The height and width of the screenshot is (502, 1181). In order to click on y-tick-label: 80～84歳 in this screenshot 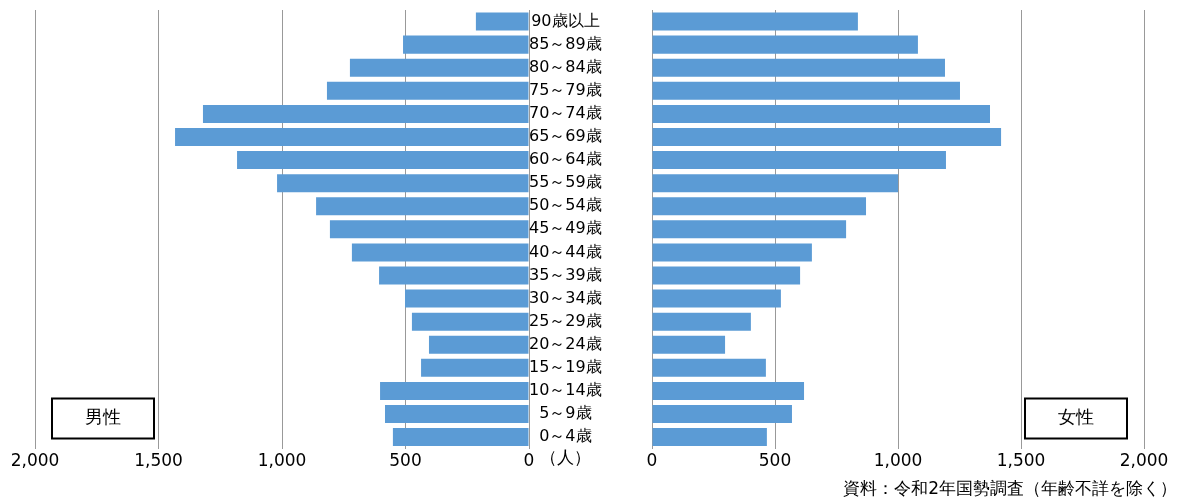, I will do `click(565, 66)`.